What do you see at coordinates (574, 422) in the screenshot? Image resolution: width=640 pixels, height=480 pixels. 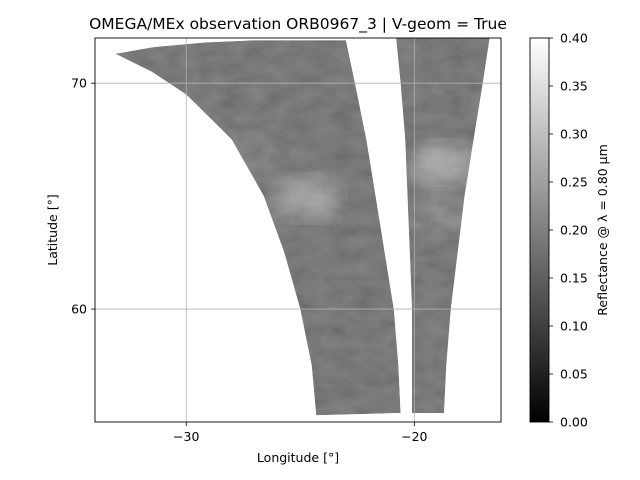 I see `colorbar-tick-label: 0.00` at bounding box center [574, 422].